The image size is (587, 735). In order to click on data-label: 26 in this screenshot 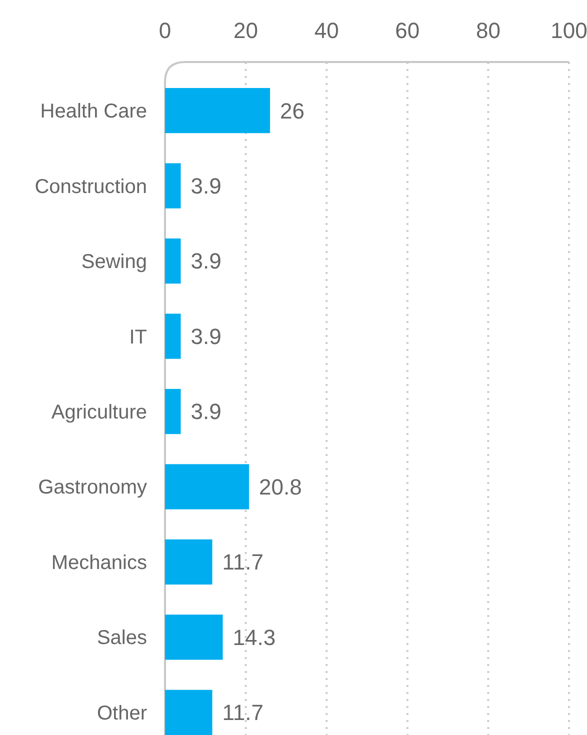, I will do `click(292, 111)`.